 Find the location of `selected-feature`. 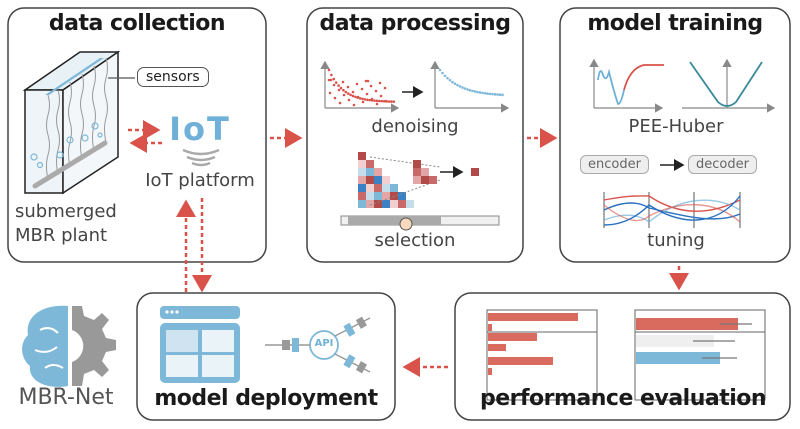

selected-feature is located at coordinates (475, 172).